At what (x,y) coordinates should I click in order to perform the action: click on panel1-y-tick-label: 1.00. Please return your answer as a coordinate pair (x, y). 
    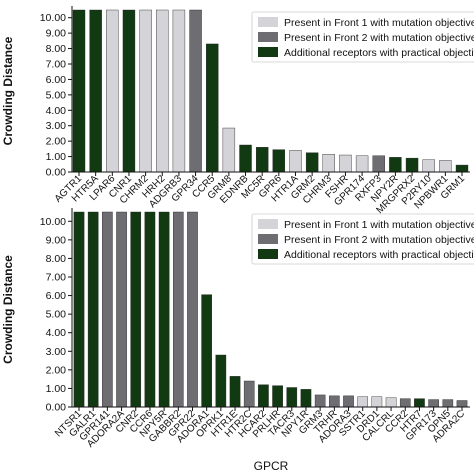
    Looking at the image, I should click on (56, 157).